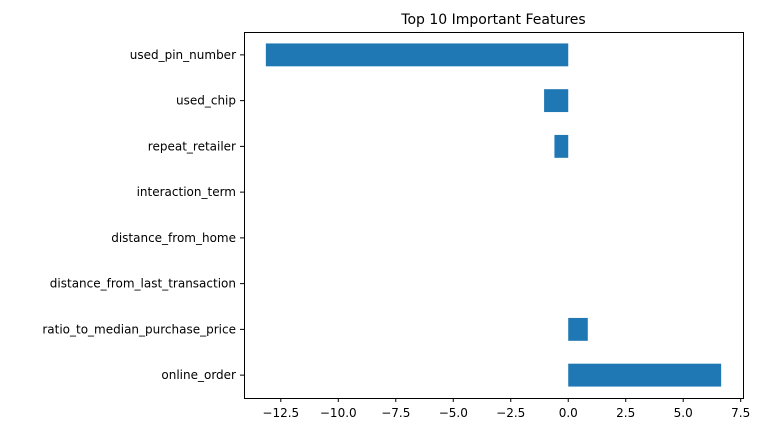 The width and height of the screenshot is (757, 440). What do you see at coordinates (625, 413) in the screenshot?
I see `x-tick-label: 2.5` at bounding box center [625, 413].